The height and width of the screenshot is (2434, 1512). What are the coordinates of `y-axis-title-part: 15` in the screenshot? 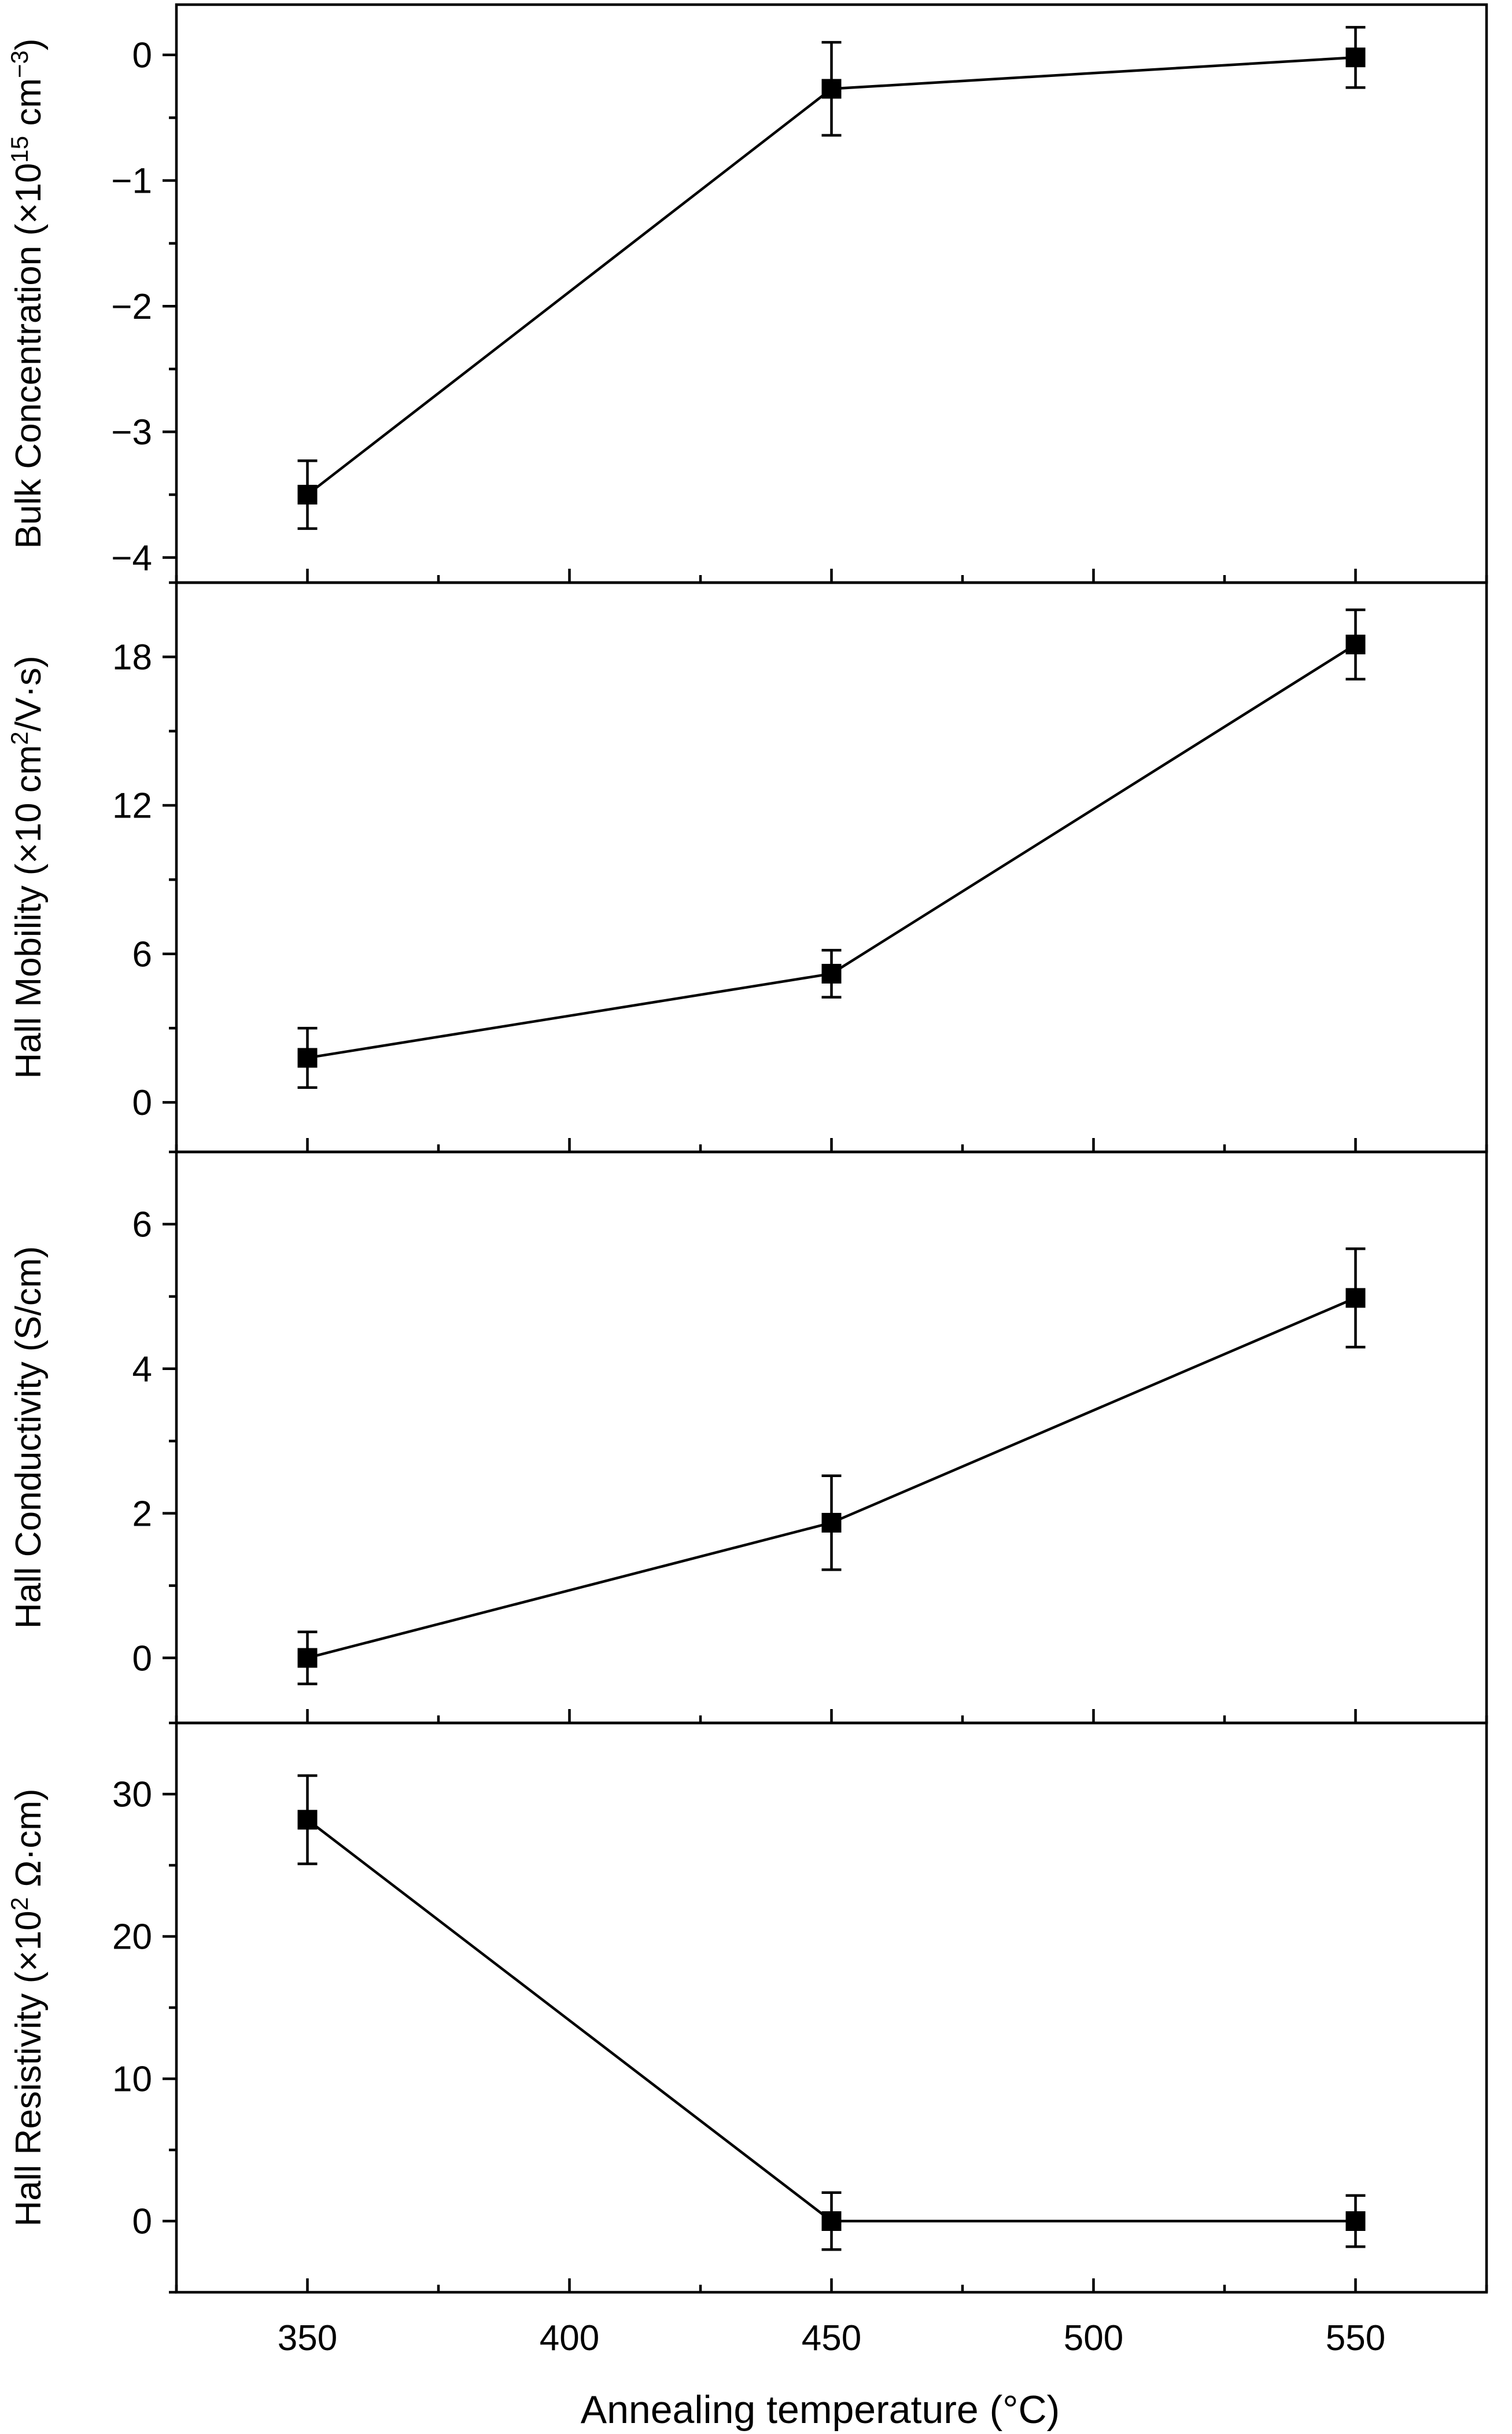 It's located at (19, 149).